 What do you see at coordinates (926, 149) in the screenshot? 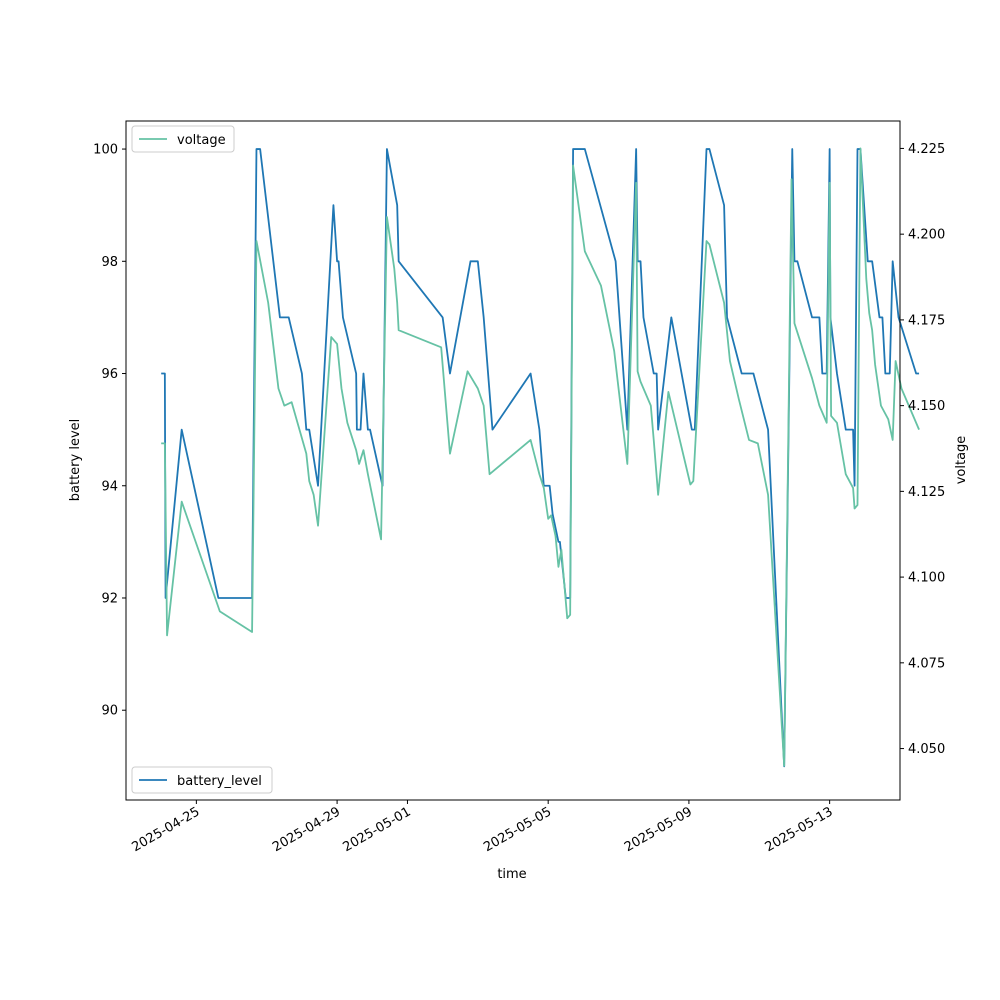
I see `right-y-tick-label: 4.225` at bounding box center [926, 149].